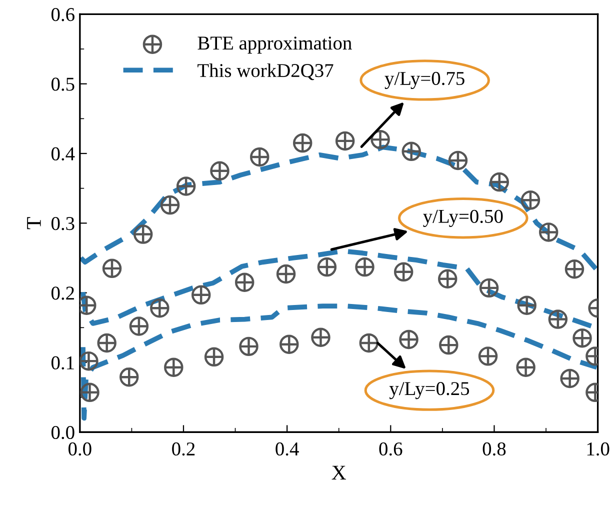  I want to click on x-tick-label: 0.0, so click(80, 449).